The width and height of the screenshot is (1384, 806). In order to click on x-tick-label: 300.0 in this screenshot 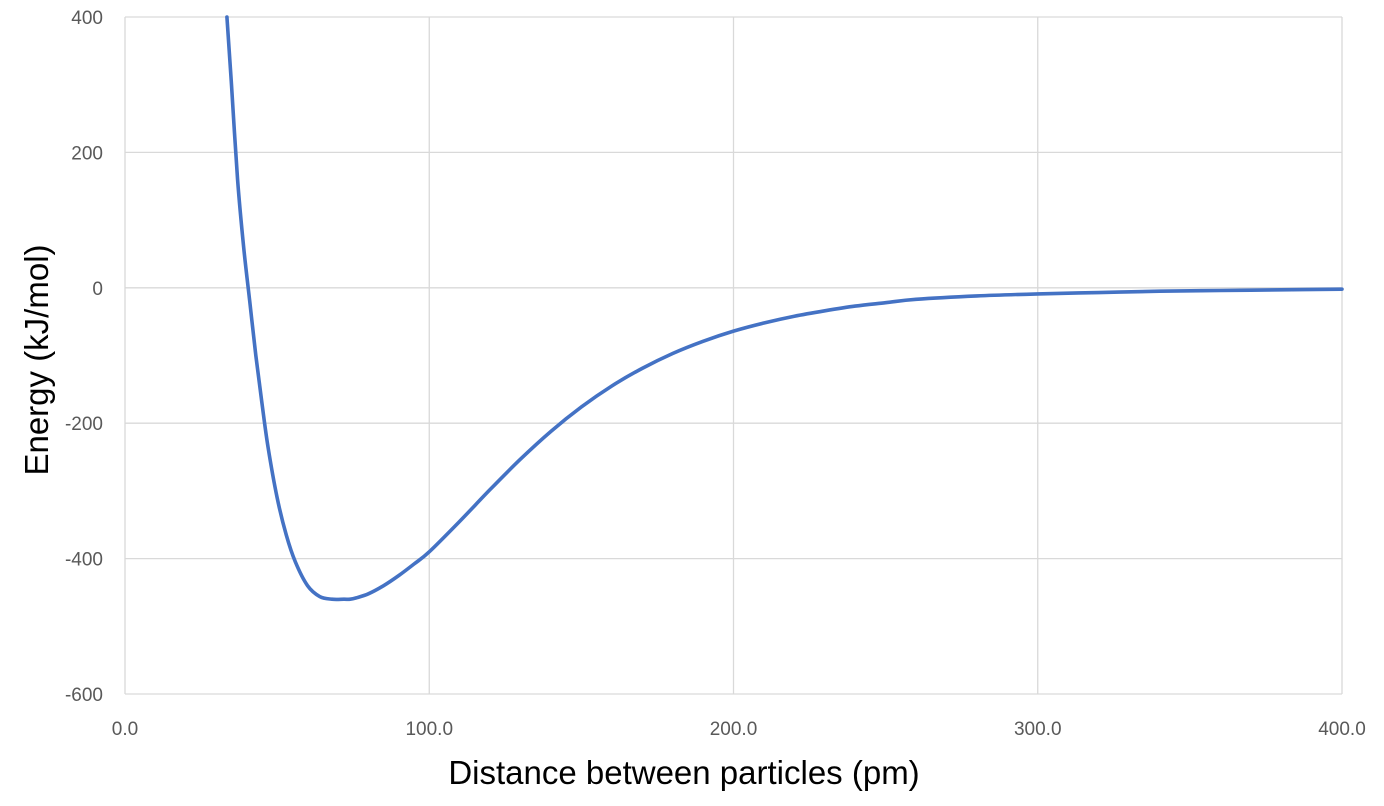, I will do `click(1038, 729)`.